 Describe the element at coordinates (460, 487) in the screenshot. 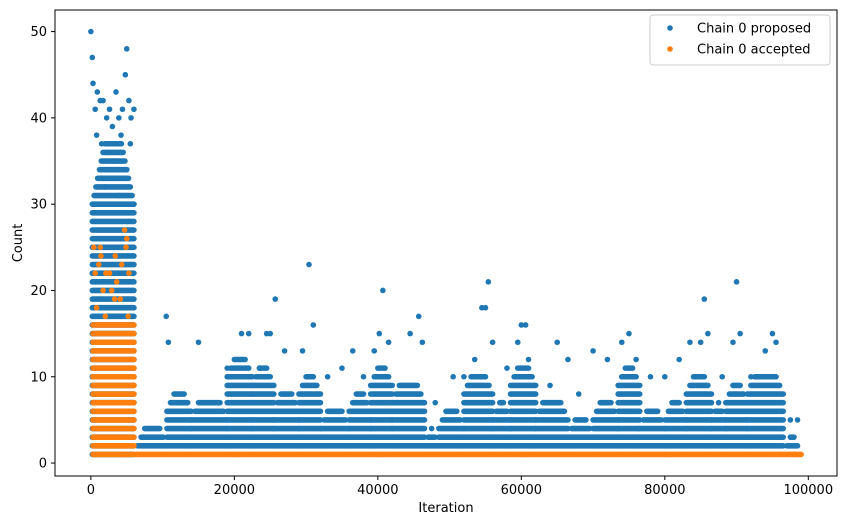

I see `x-axis: 0 20000 40000 60000 80000 100000` at that location.